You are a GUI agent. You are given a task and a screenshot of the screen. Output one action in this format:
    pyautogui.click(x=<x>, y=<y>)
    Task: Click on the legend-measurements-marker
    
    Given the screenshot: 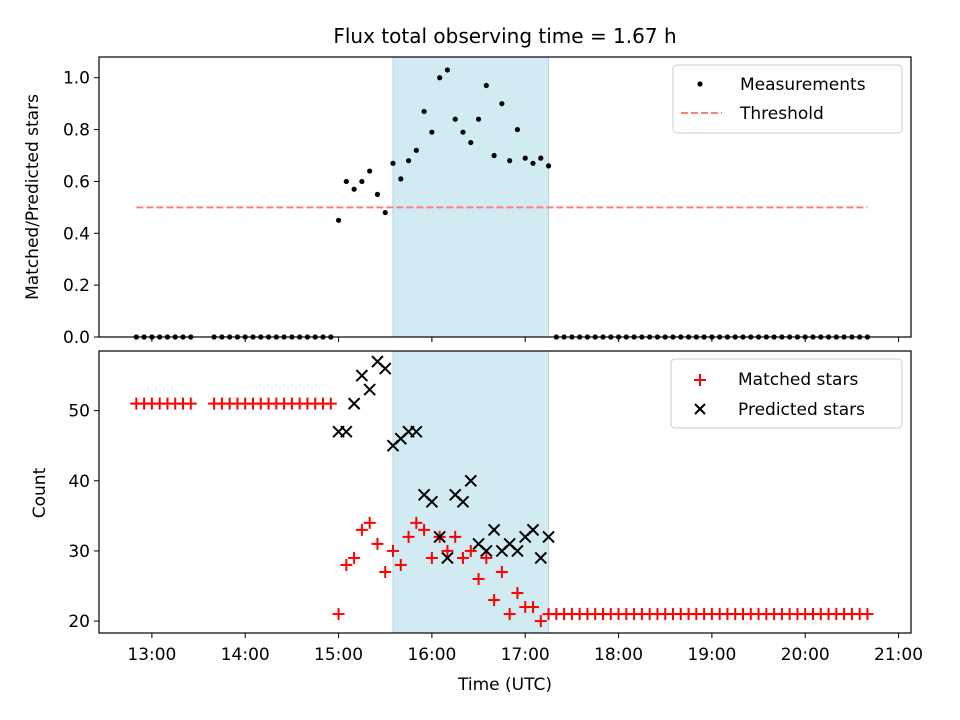 What is the action you would take?
    pyautogui.click(x=700, y=84)
    